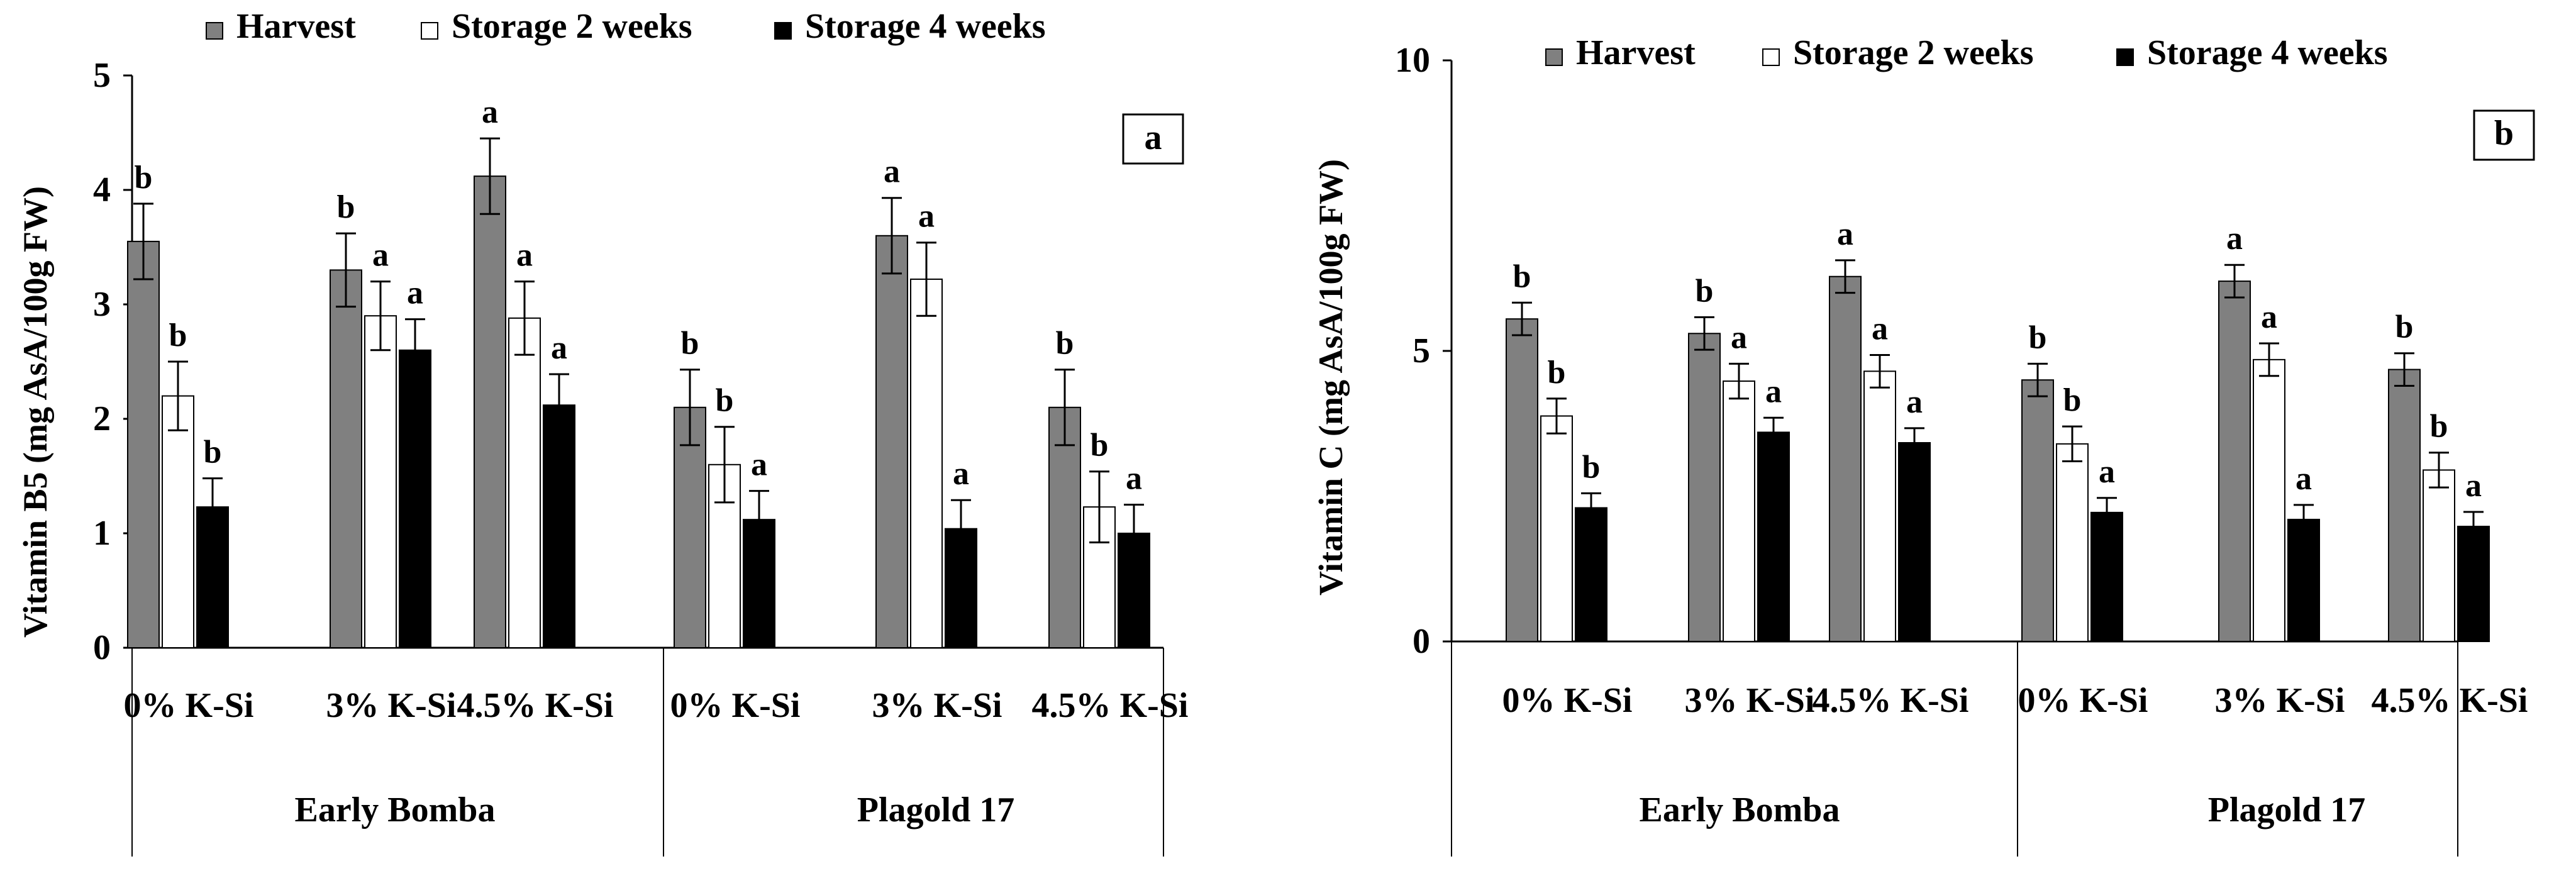 Image resolution: width=2576 pixels, height=871 pixels. Describe the element at coordinates (102, 419) in the screenshot. I see `y-tick-label: 2` at that location.